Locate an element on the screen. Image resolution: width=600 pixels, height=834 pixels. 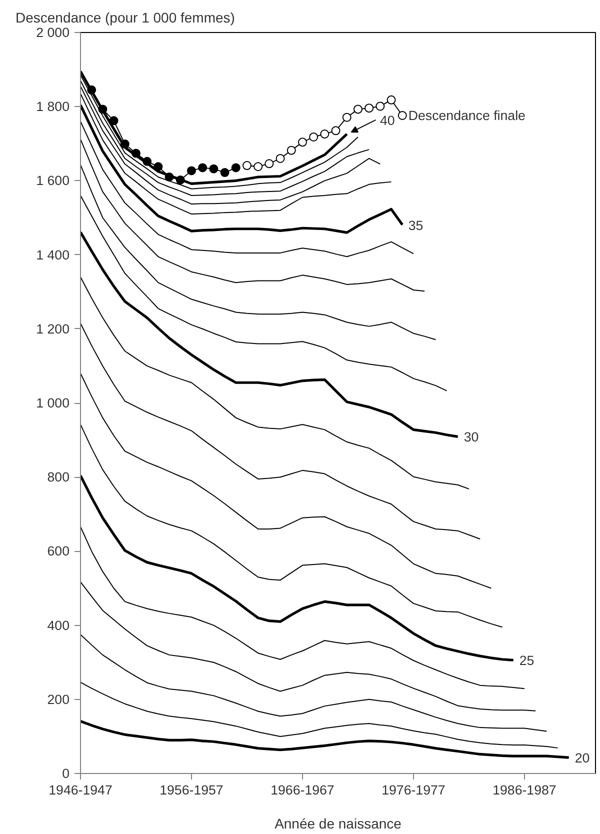
y-tick-label: 1 200 is located at coordinates (53, 328).